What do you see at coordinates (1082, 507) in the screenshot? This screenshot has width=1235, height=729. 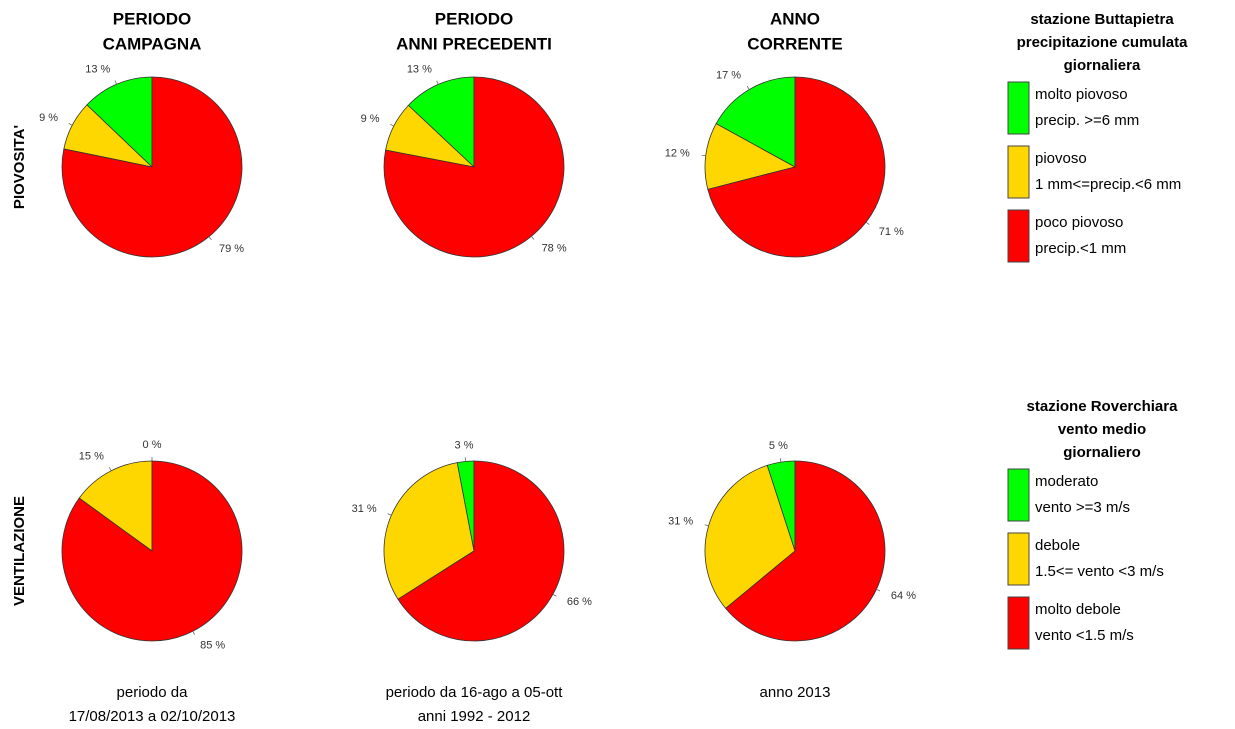 I see `legend-label: vento >=3 m/s` at bounding box center [1082, 507].